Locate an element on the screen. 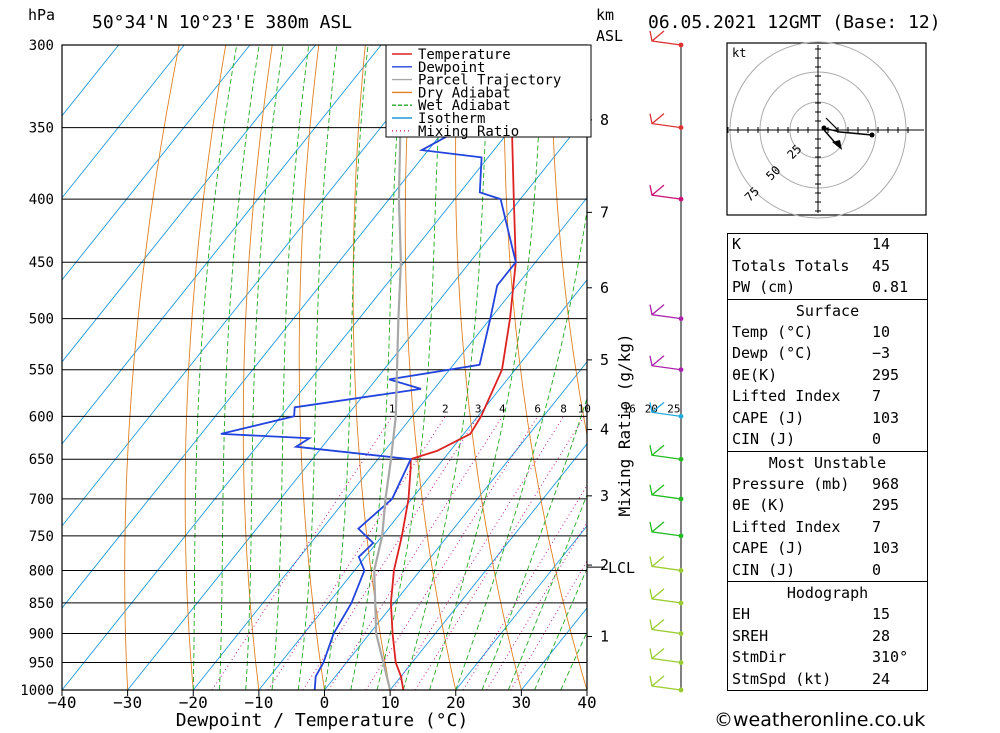  surface-label: CIN (J) is located at coordinates (764, 439).